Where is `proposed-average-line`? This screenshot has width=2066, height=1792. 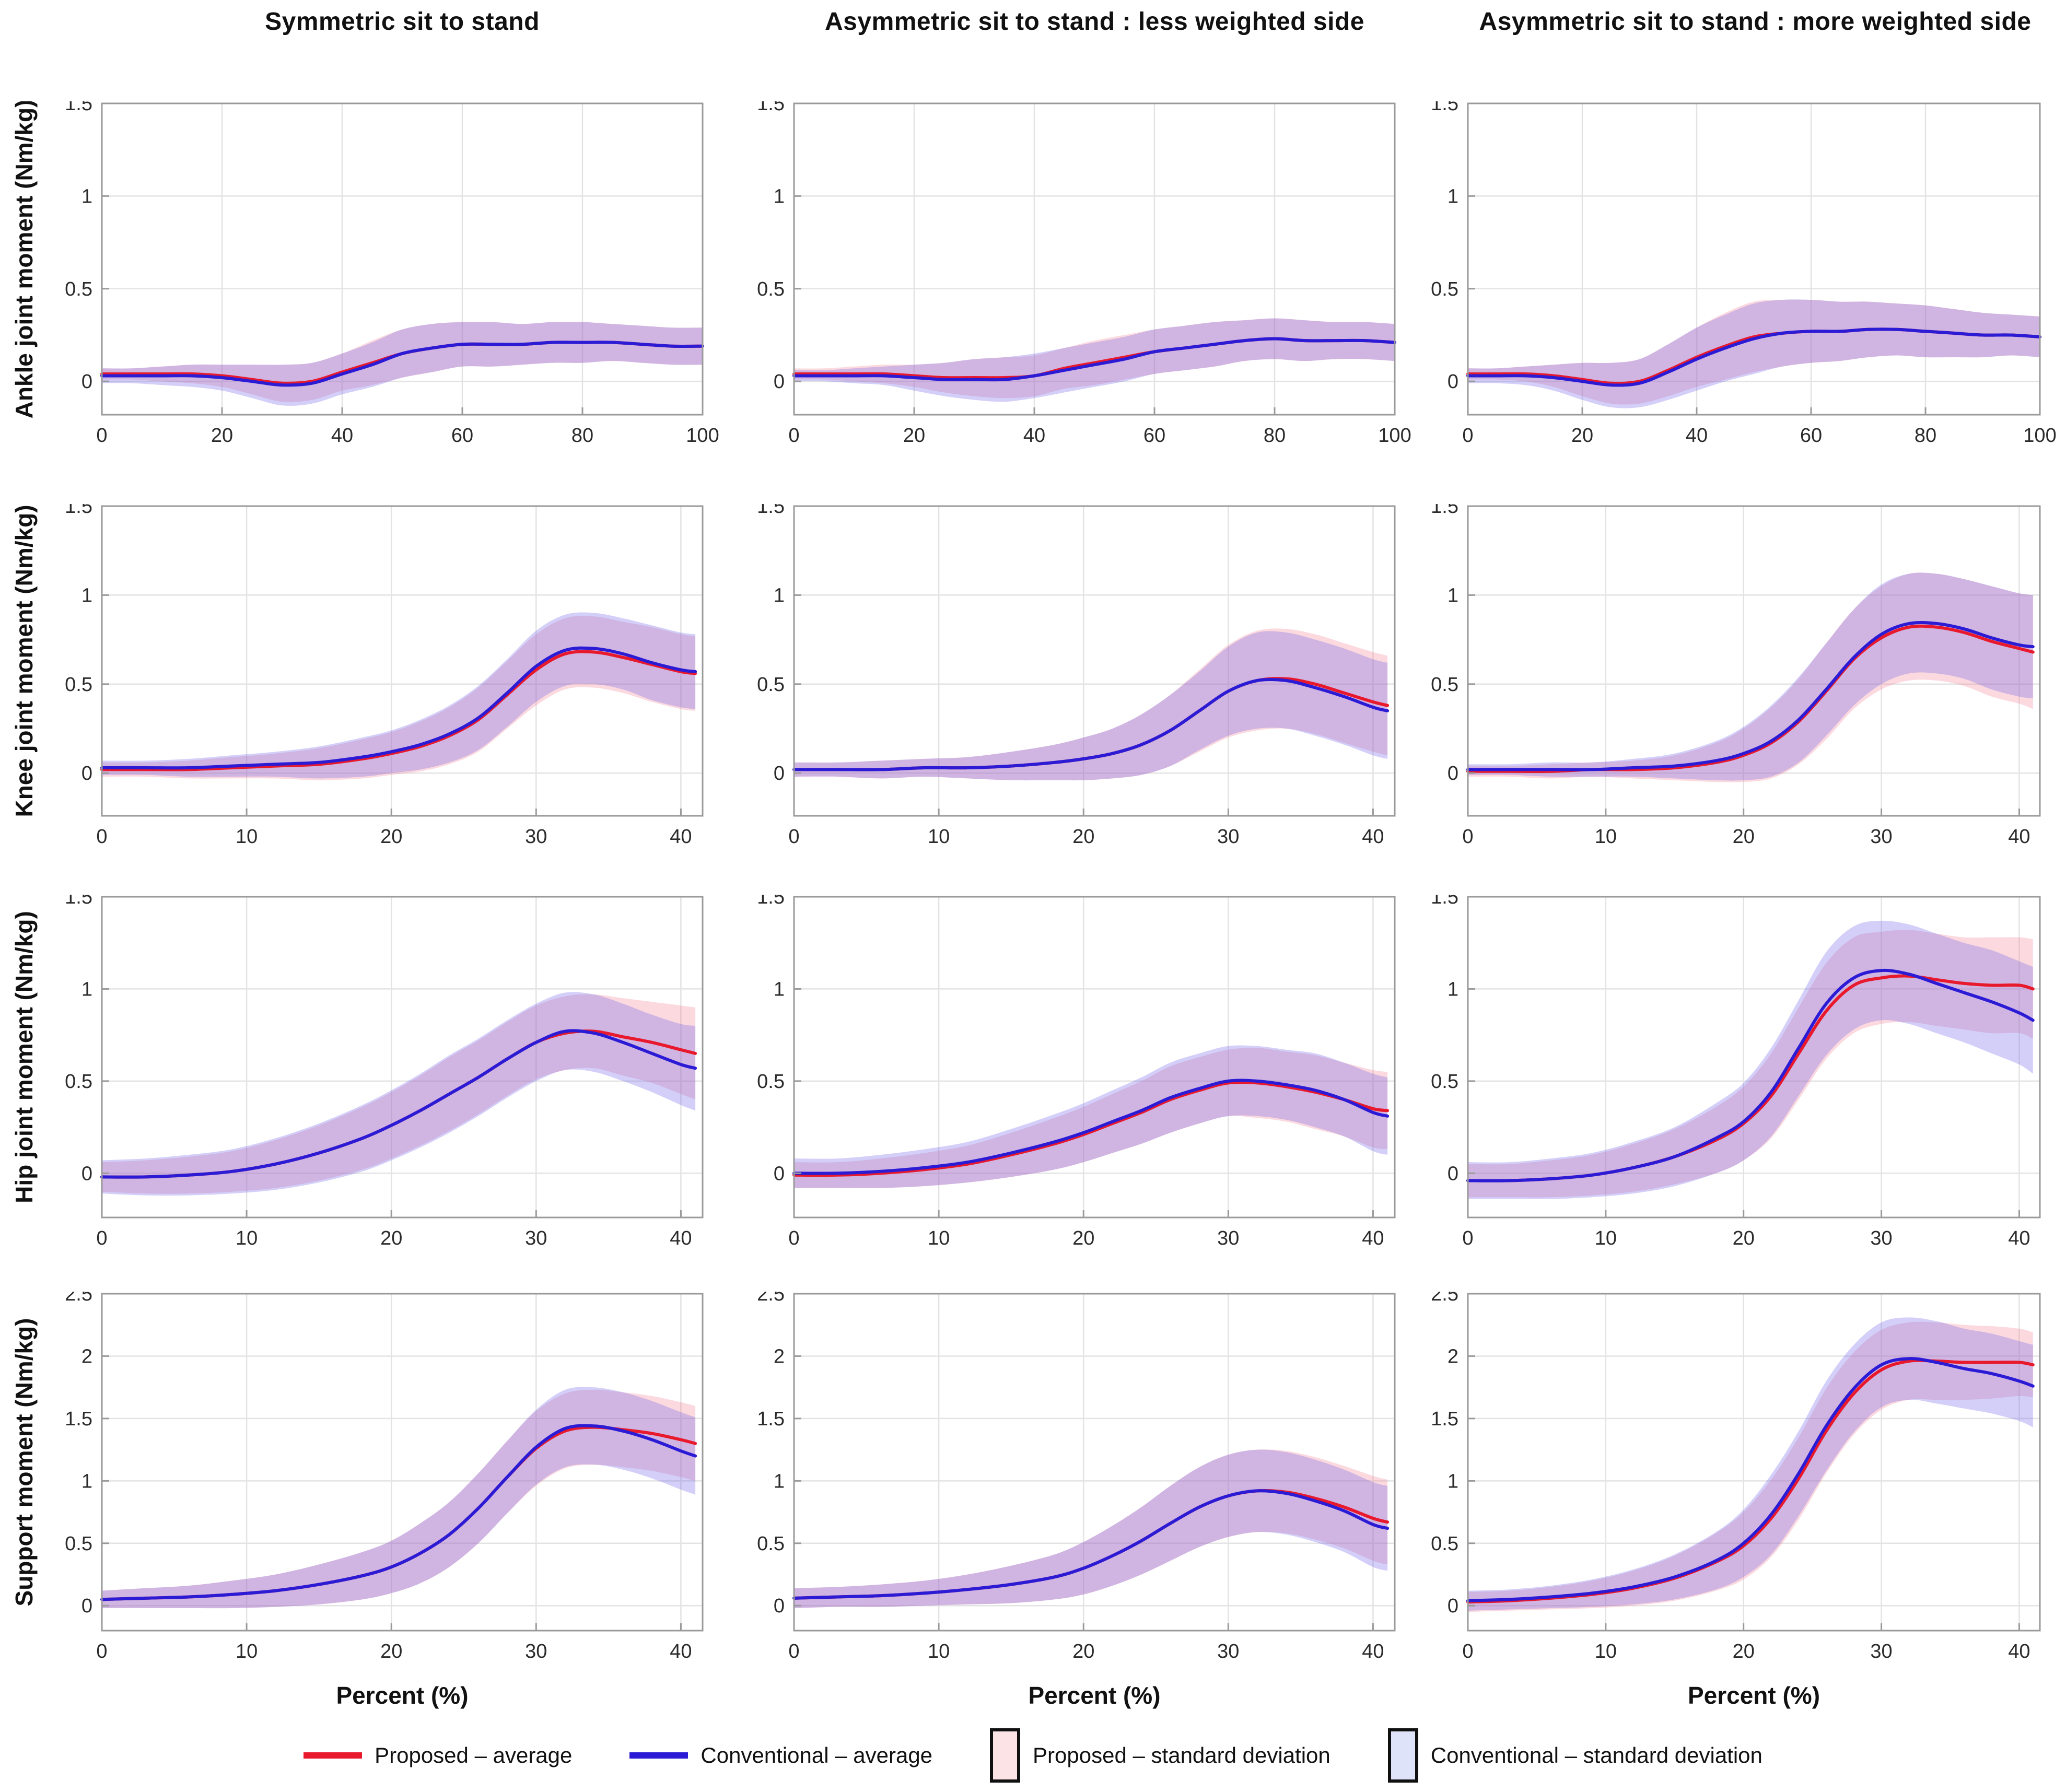
proposed-average-line is located at coordinates (1091, 1129).